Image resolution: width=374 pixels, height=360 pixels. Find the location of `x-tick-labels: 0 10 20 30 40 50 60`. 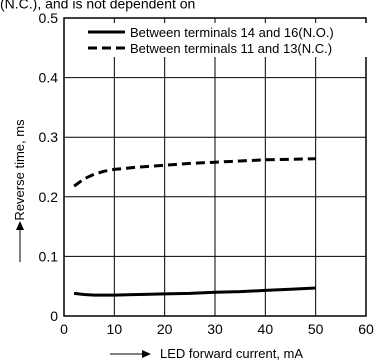

x-tick-labels: 0 10 20 30 40 50 60 is located at coordinates (217, 329).